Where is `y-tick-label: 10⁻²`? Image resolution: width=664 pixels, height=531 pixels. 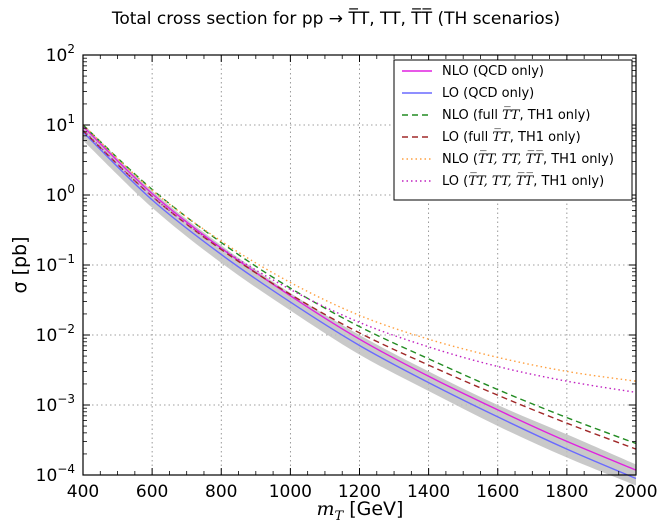 y-tick-label: 10⁻² is located at coordinates (55, 334).